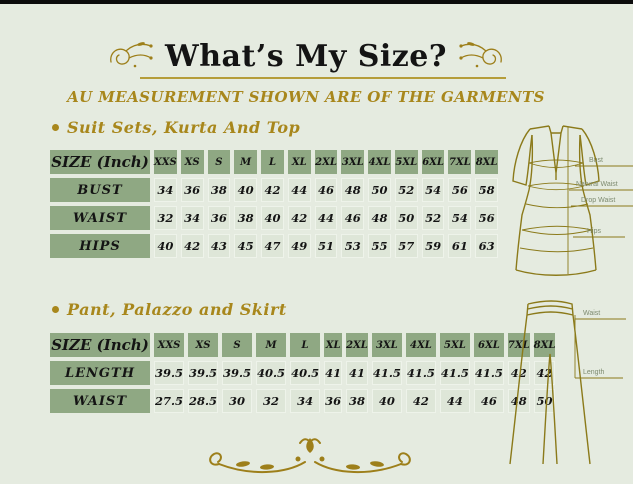  Describe the element at coordinates (598, 200) in the screenshot. I see `drop-waist-label: Drop Waist` at that location.